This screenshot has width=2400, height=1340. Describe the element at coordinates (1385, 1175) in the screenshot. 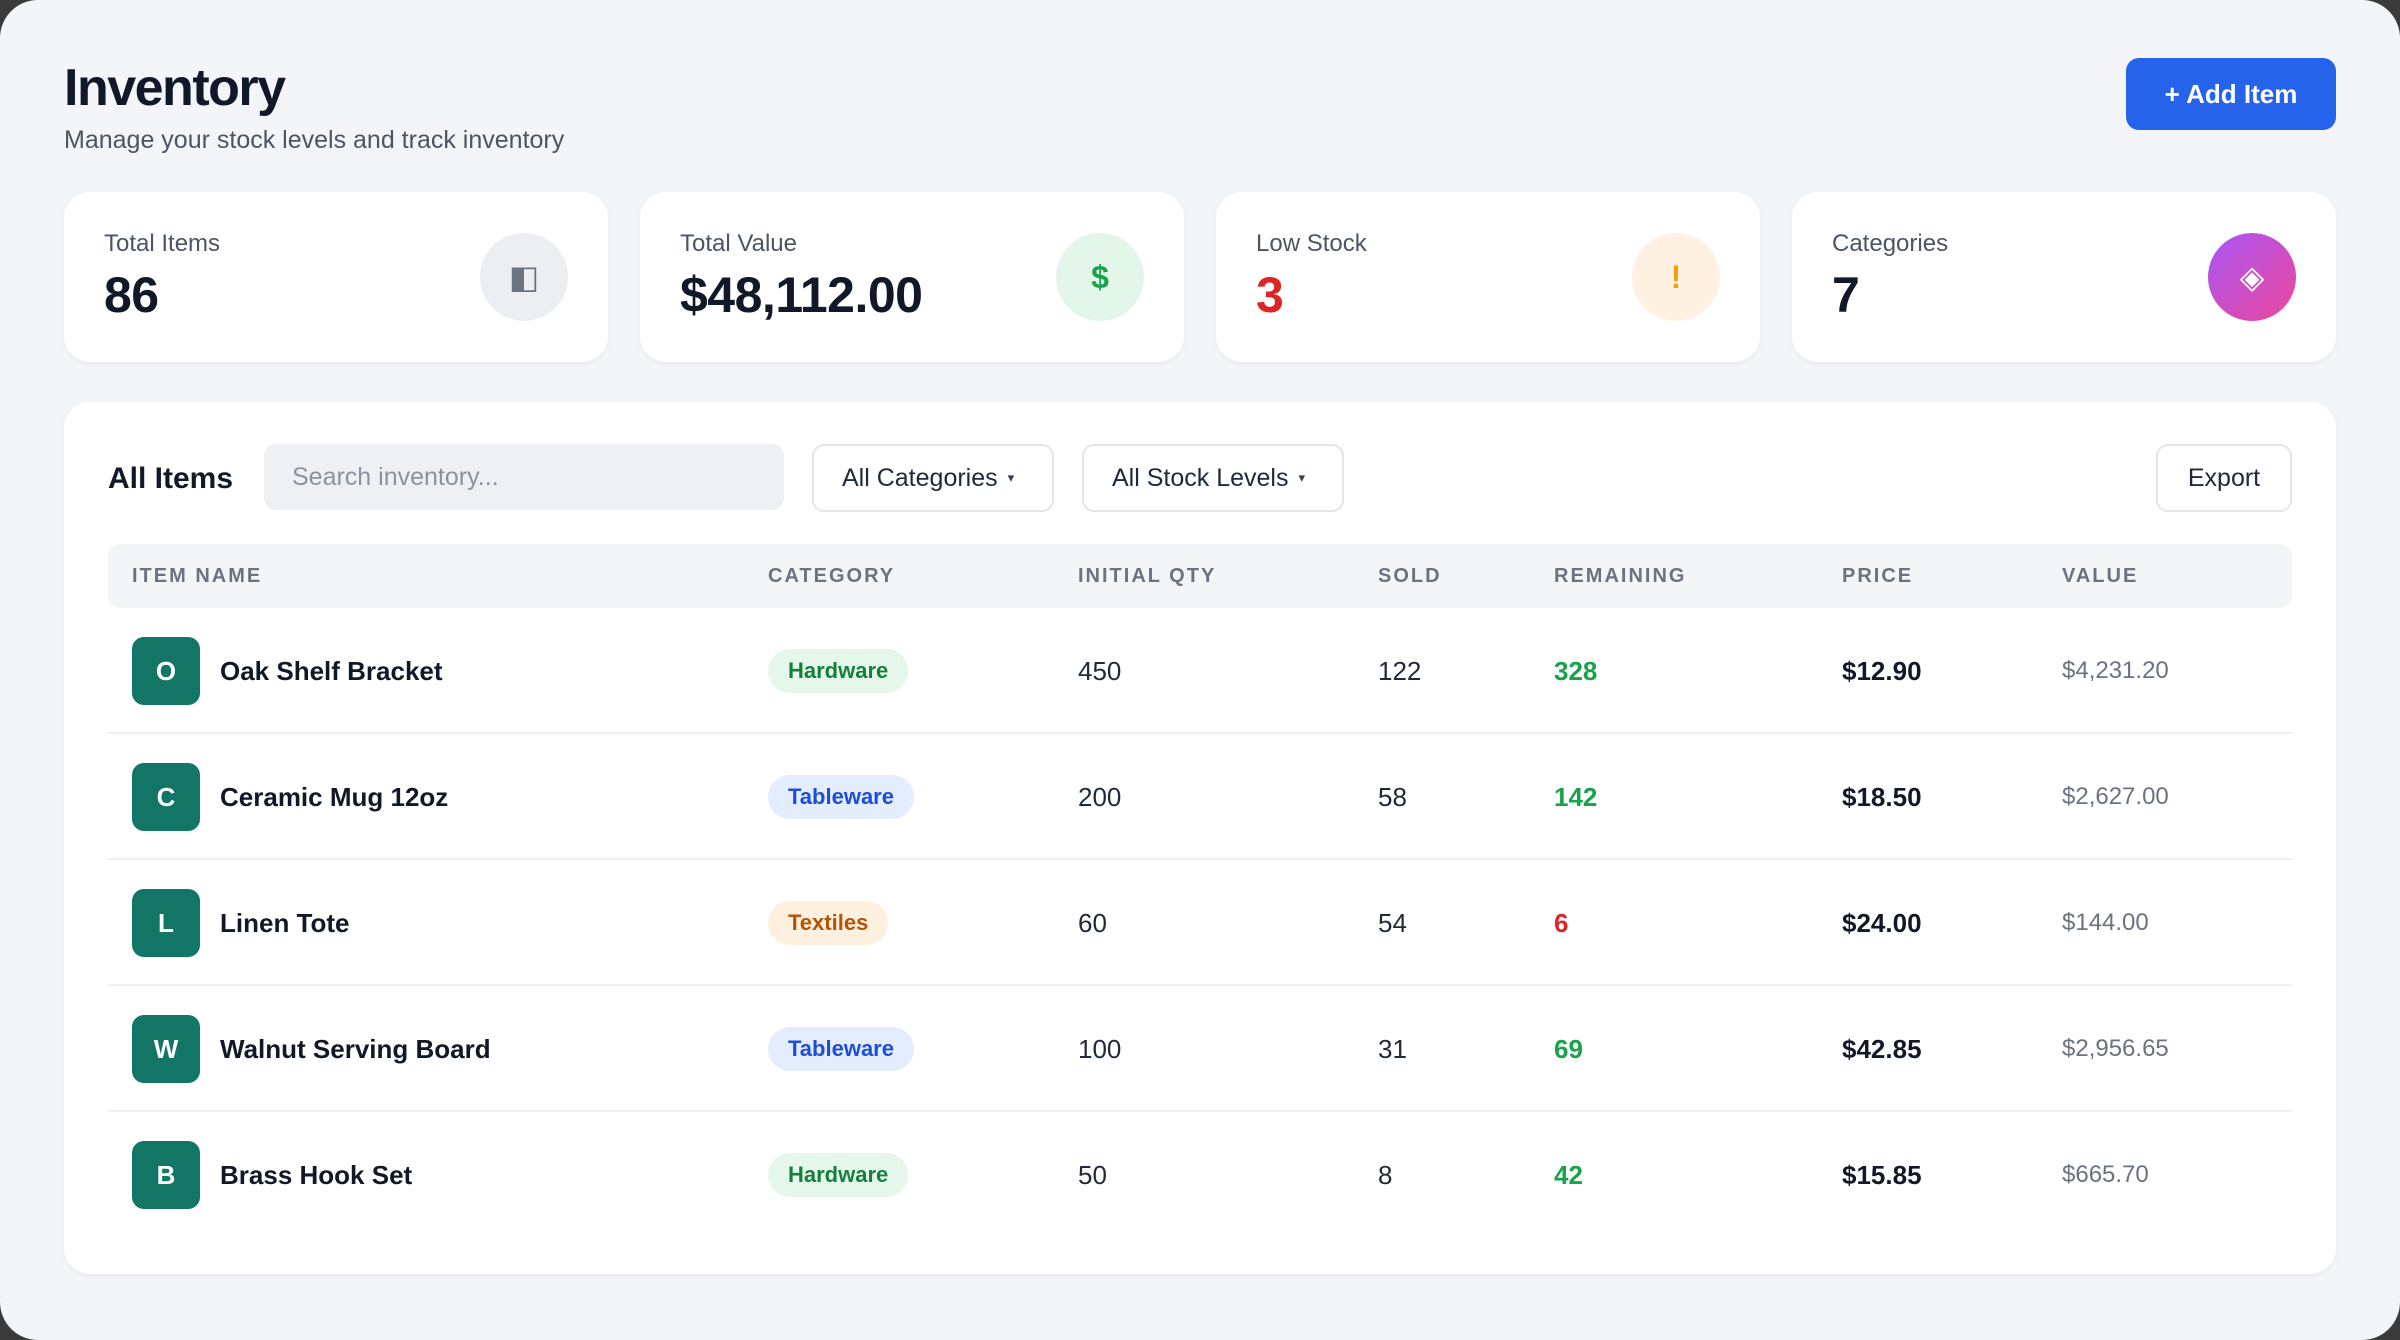

I see `sold-qty: 8` at that location.